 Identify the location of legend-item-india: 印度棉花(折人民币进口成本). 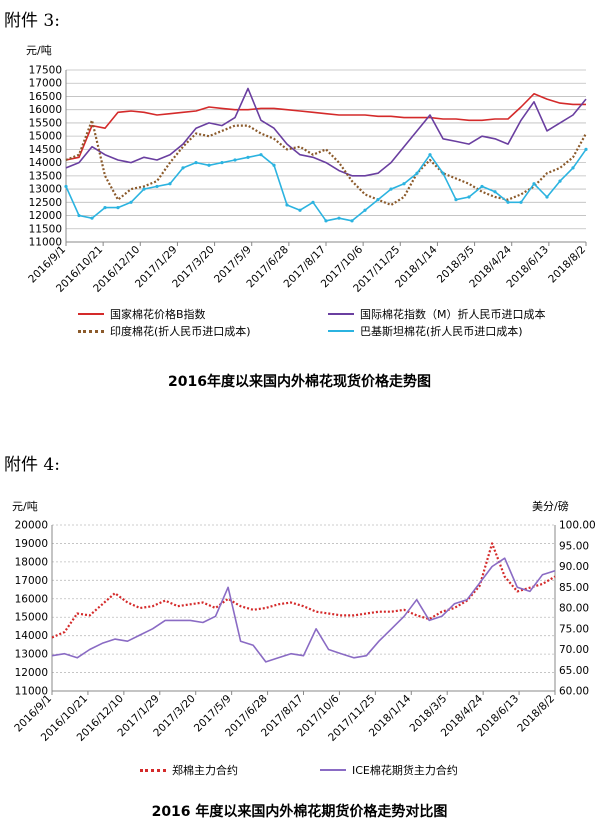
(164, 331).